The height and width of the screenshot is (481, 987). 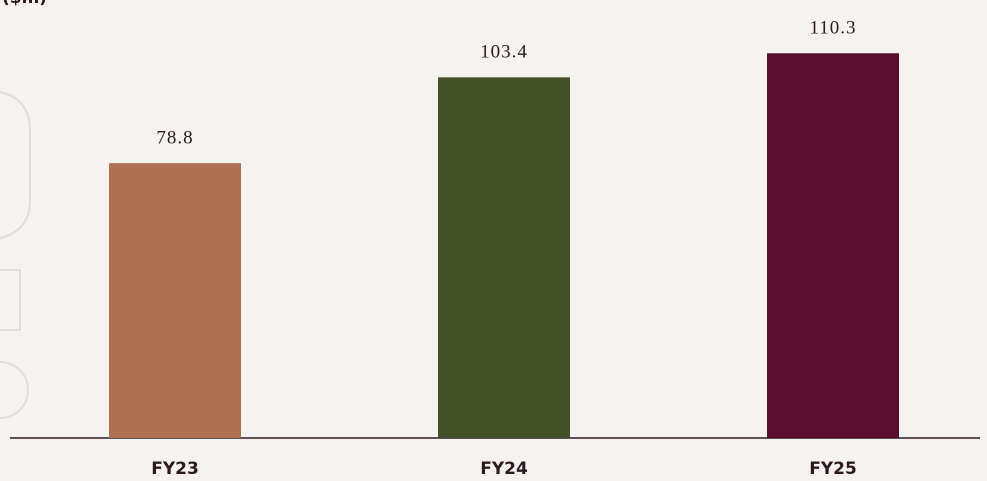 What do you see at coordinates (504, 469) in the screenshot?
I see `x-tick-label: FY24` at bounding box center [504, 469].